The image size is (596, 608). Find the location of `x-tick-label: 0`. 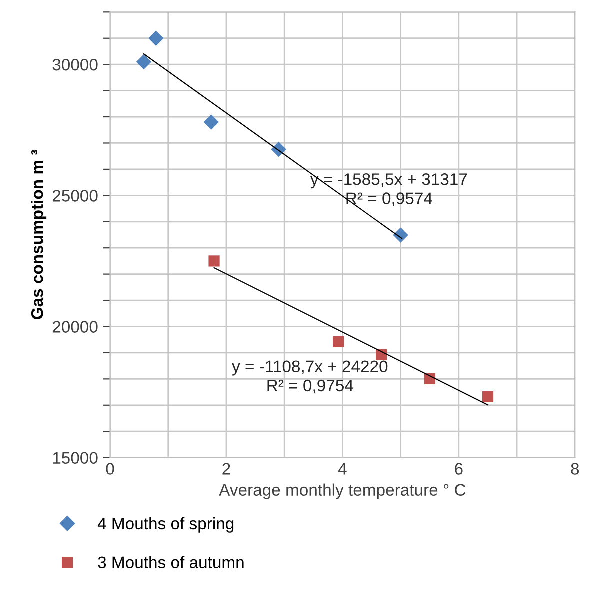

x-tick-label: 0 is located at coordinates (110, 469).